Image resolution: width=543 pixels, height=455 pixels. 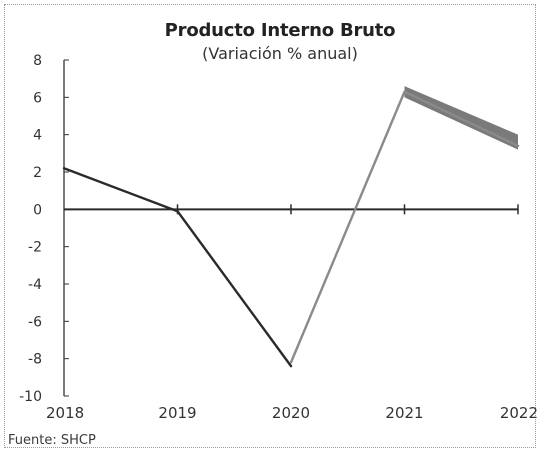 What do you see at coordinates (35, 248) in the screenshot?
I see `y-tick-label: -2` at bounding box center [35, 248].